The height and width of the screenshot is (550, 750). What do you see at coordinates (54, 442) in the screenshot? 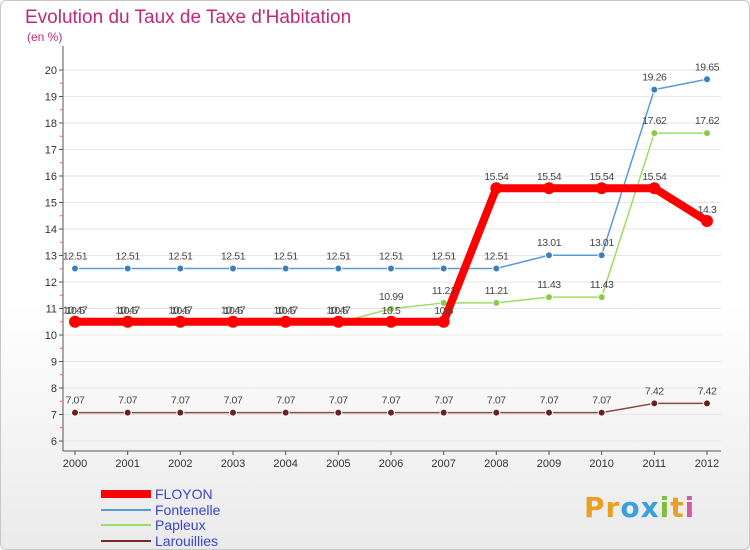
I see `y-tick-label: 6` at bounding box center [54, 442].